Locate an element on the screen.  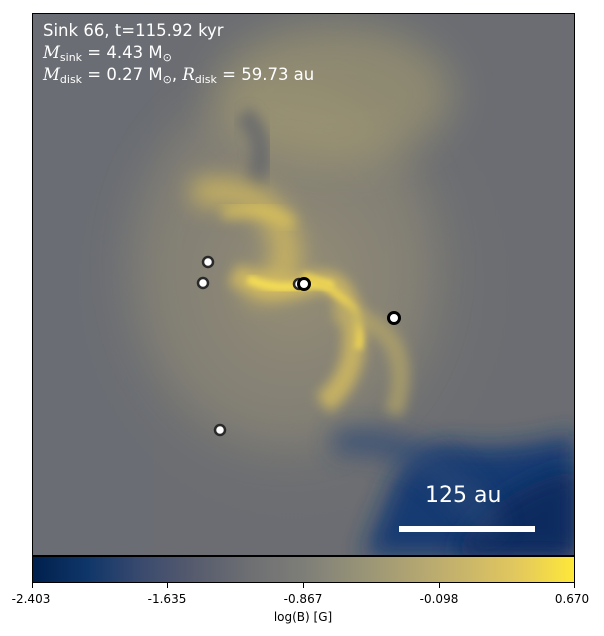
sink-title: Sink 66, t=115.92 kyr is located at coordinates (133, 30).